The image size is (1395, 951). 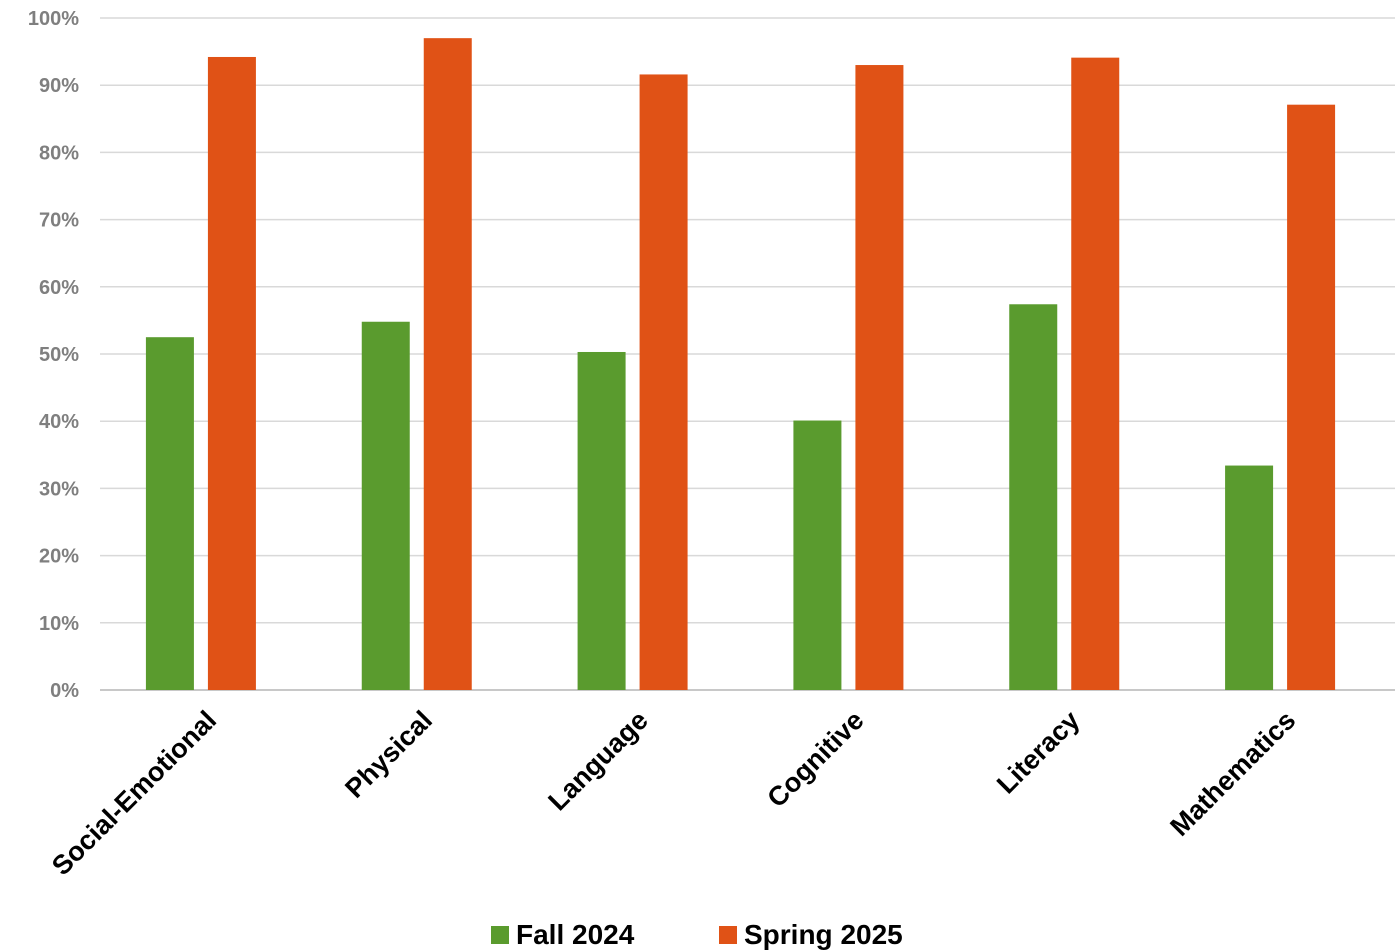 I want to click on y-tick-label: 0%, so click(x=64, y=691).